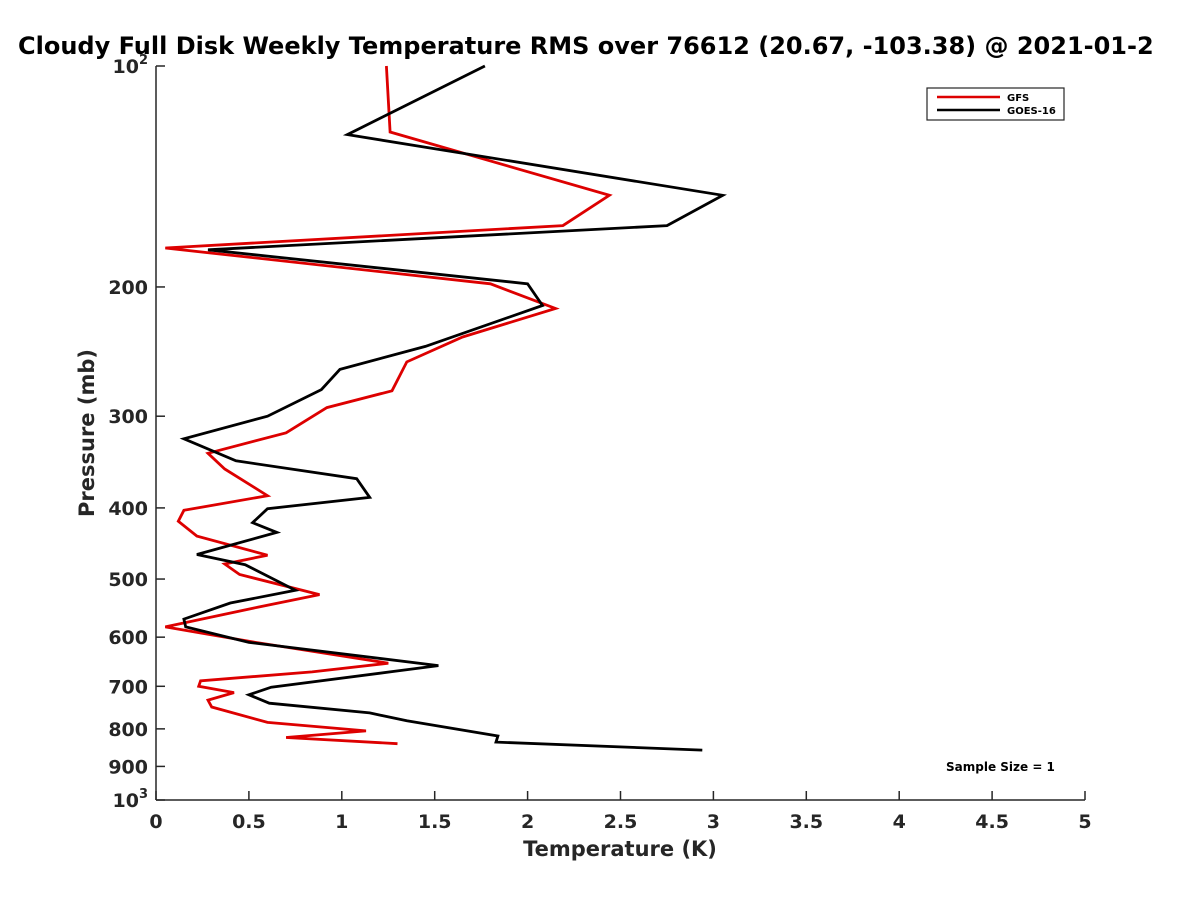 The image size is (1200, 900). I want to click on x-tick-label: 2, so click(527, 822).